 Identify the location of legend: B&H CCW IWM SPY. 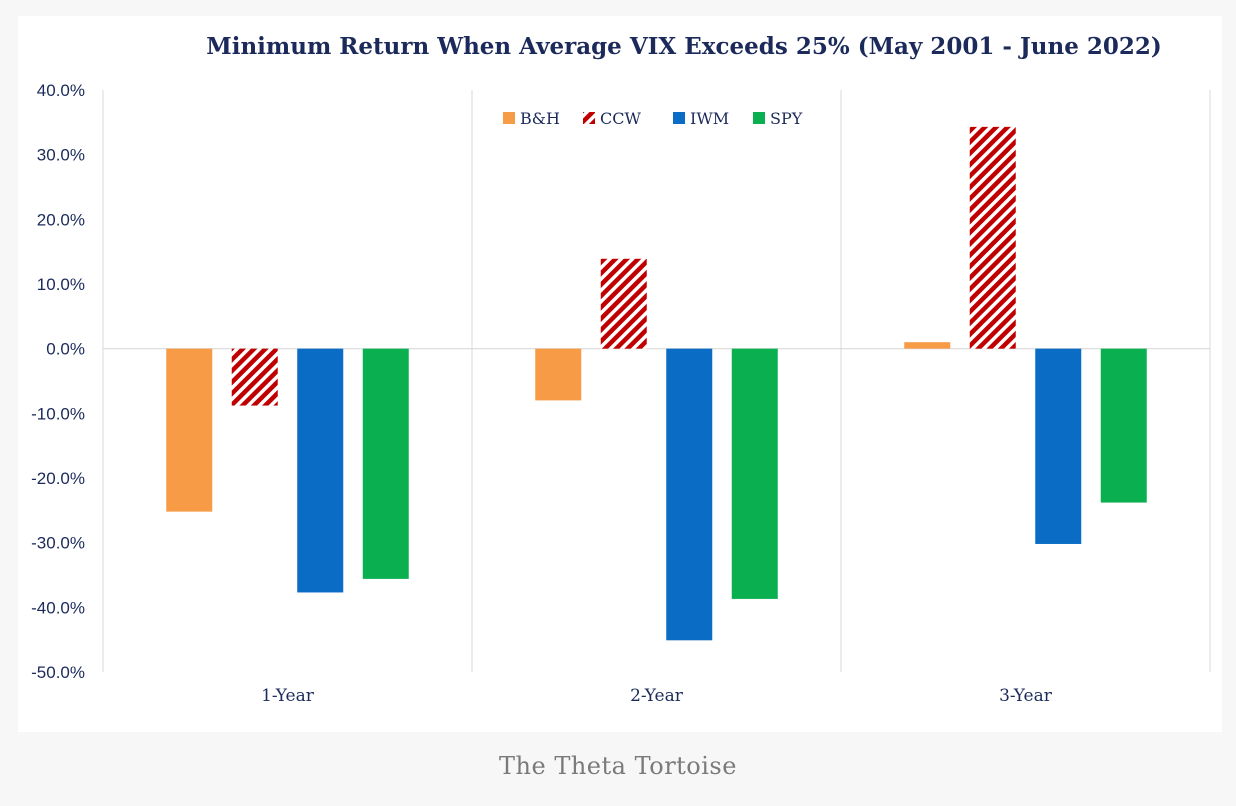
(653, 118).